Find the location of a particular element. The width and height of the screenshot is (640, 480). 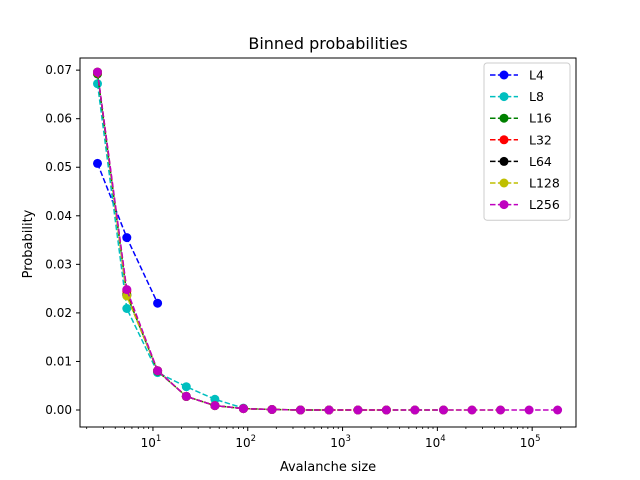

x-tick-label: 10¹ is located at coordinates (151, 442).